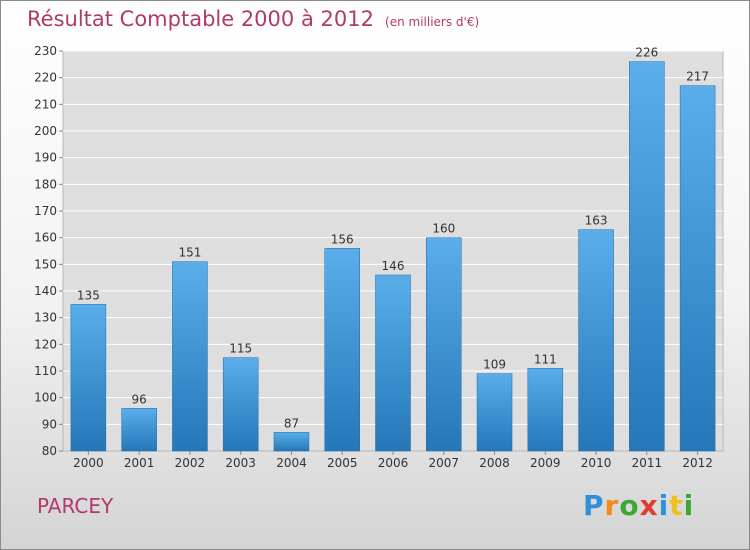 Image resolution: width=750 pixels, height=550 pixels. What do you see at coordinates (49, 424) in the screenshot?
I see `y-tick-label: 90` at bounding box center [49, 424].